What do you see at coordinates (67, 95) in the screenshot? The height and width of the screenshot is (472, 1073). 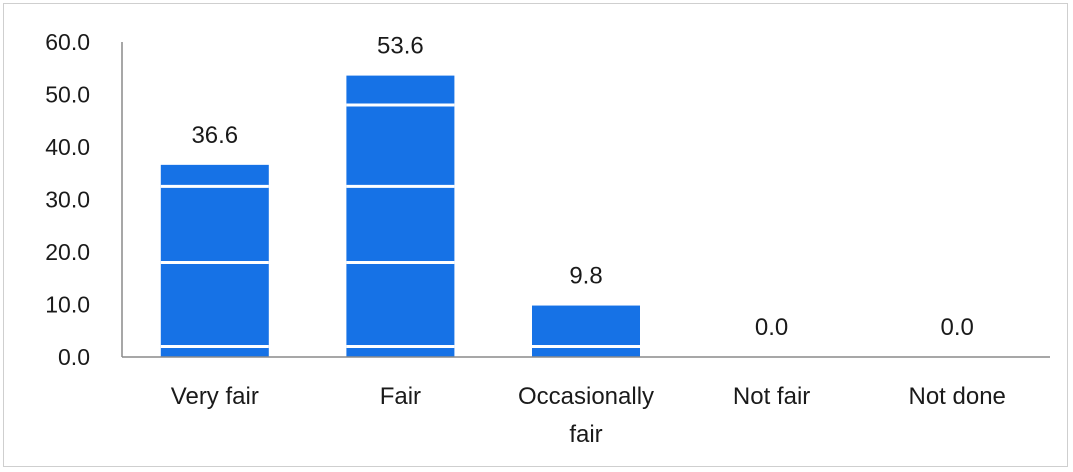 I see `y-tick-label: 50.0` at bounding box center [67, 95].